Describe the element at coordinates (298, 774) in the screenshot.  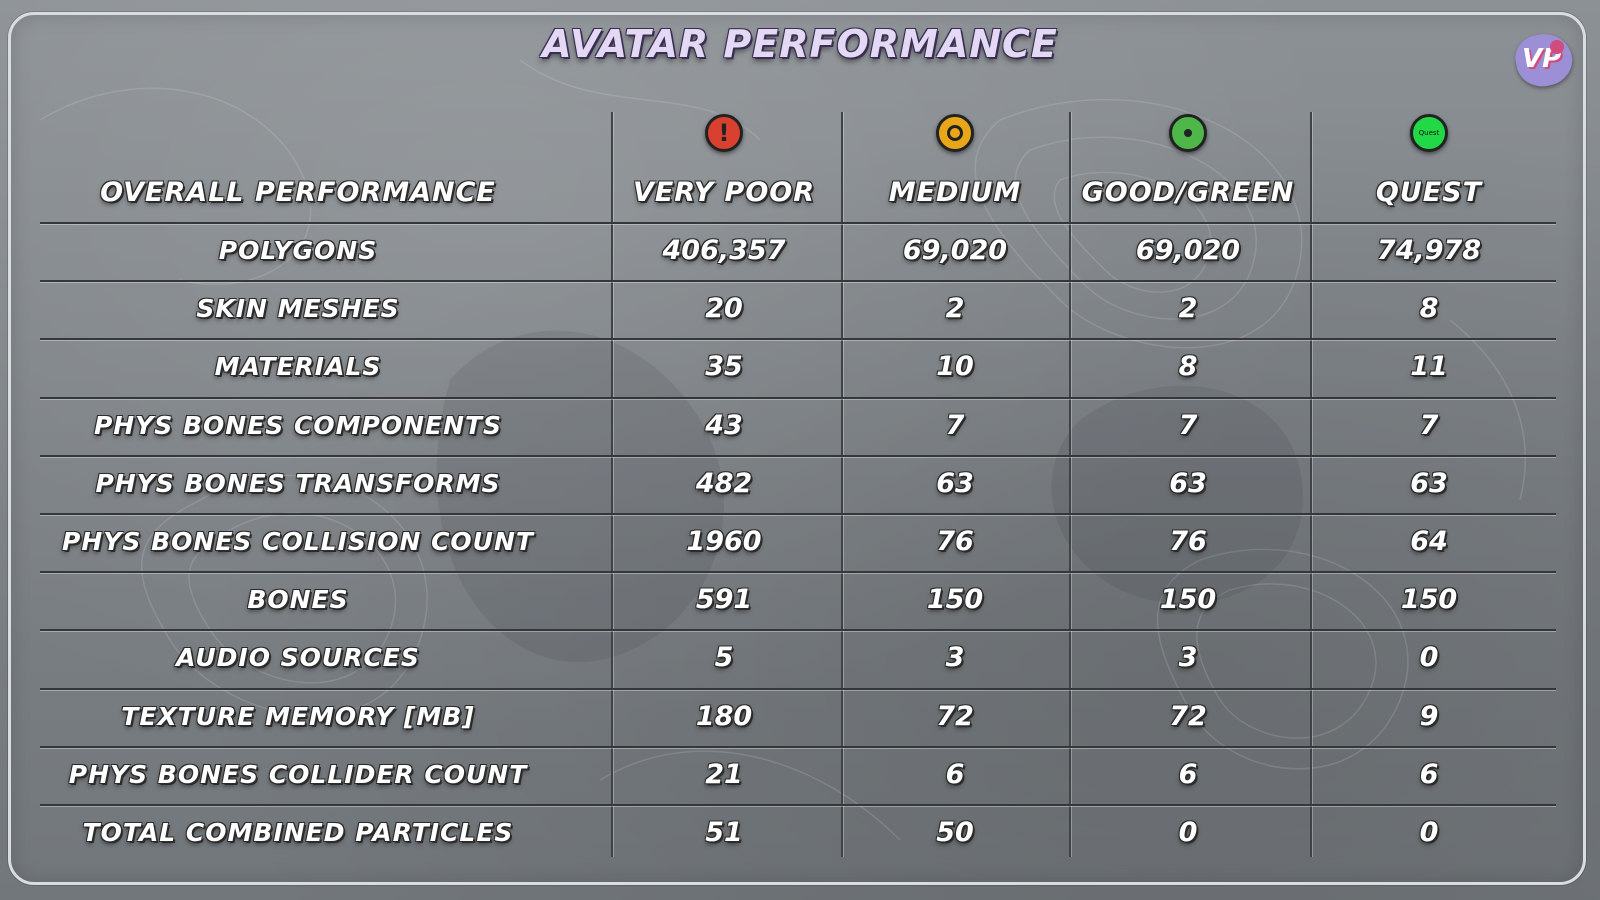
I see `row-label-phys-bones-collider-count: PHYS BONES COLLIDER COUNT` at that location.